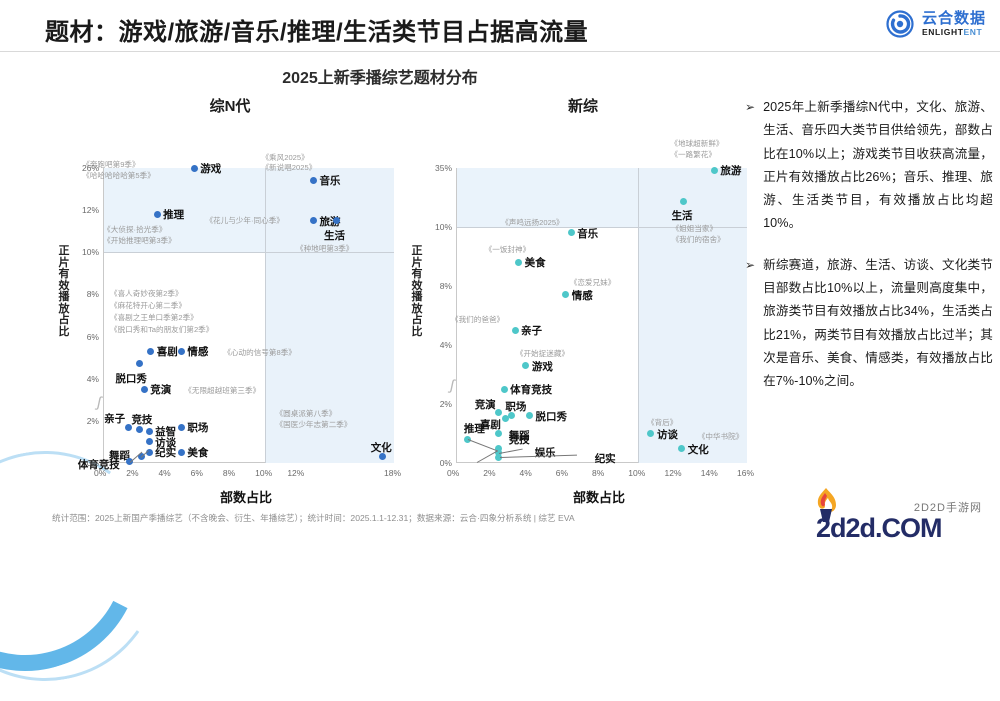 Image resolution: width=1000 pixels, height=701 pixels. I want to click on show-annotation: 《开始捉迷藏》, so click(542, 353).